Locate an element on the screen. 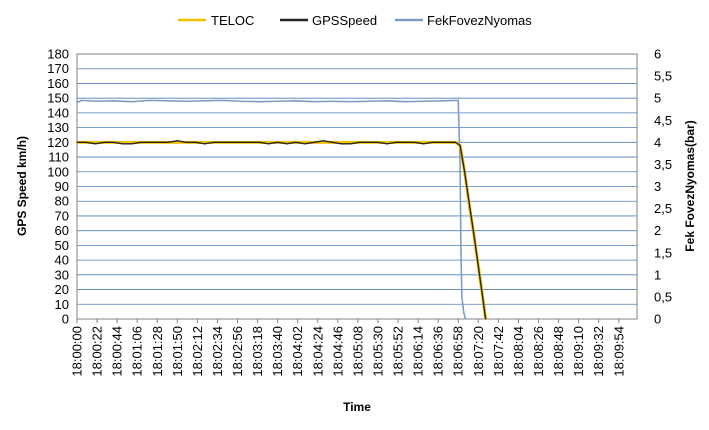  y-tick-label: 160 is located at coordinates (58, 83).